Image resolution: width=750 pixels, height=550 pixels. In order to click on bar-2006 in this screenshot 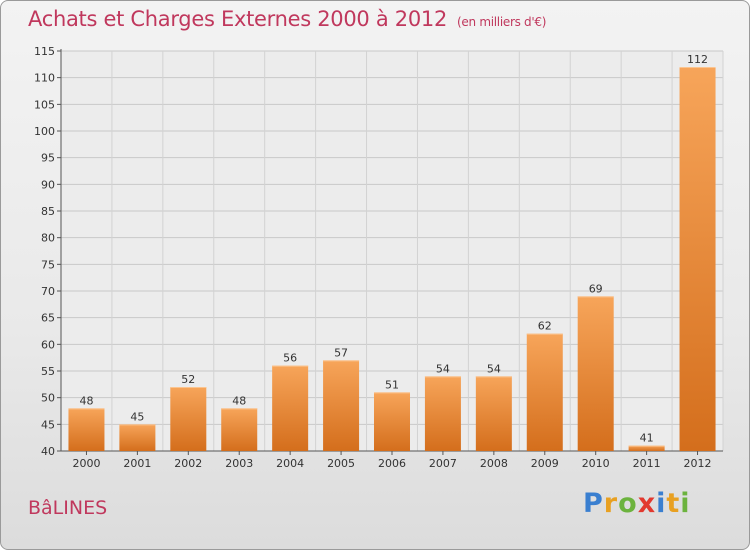, I will do `click(392, 421)`.